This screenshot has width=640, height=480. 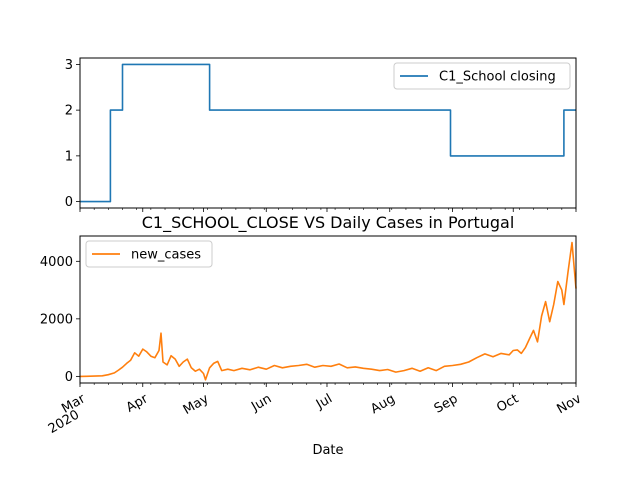 I want to click on y-ticks: 0 2000 4000, so click(x=60, y=320).